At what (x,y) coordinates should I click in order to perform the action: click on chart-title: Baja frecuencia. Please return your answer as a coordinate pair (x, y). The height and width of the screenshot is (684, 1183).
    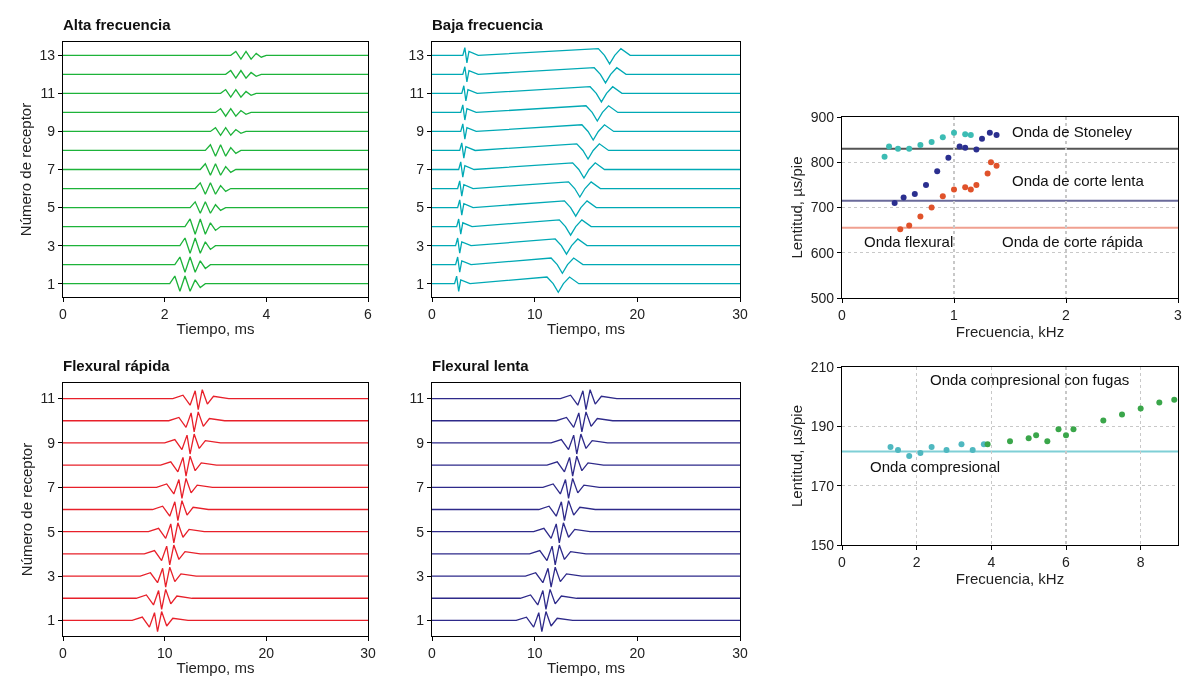
    Looking at the image, I should click on (488, 24).